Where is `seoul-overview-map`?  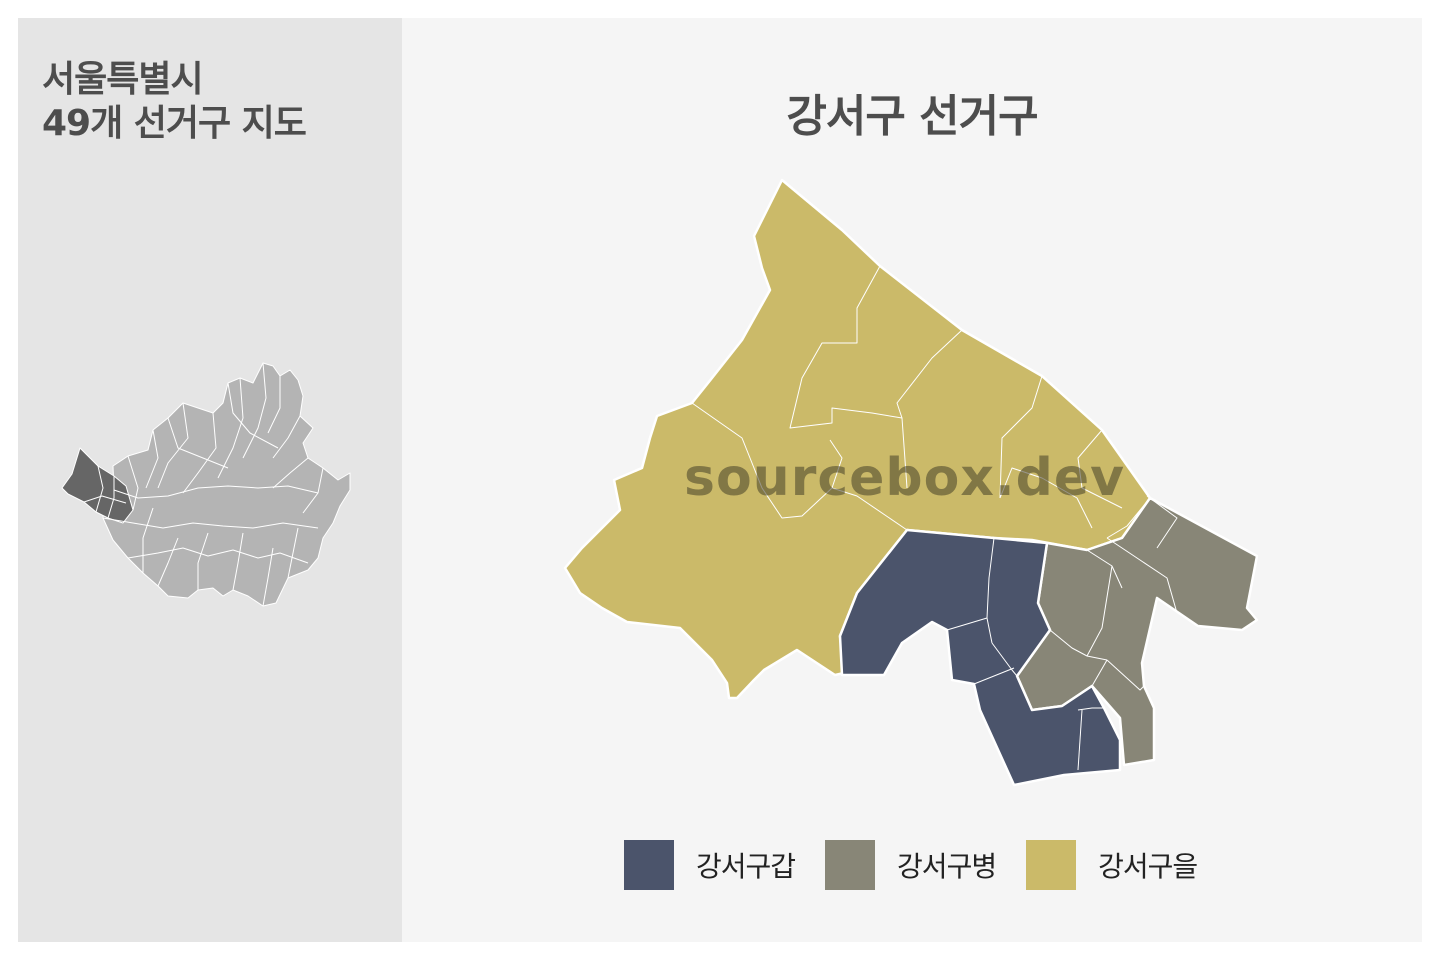 seoul-overview-map is located at coordinates (206, 484).